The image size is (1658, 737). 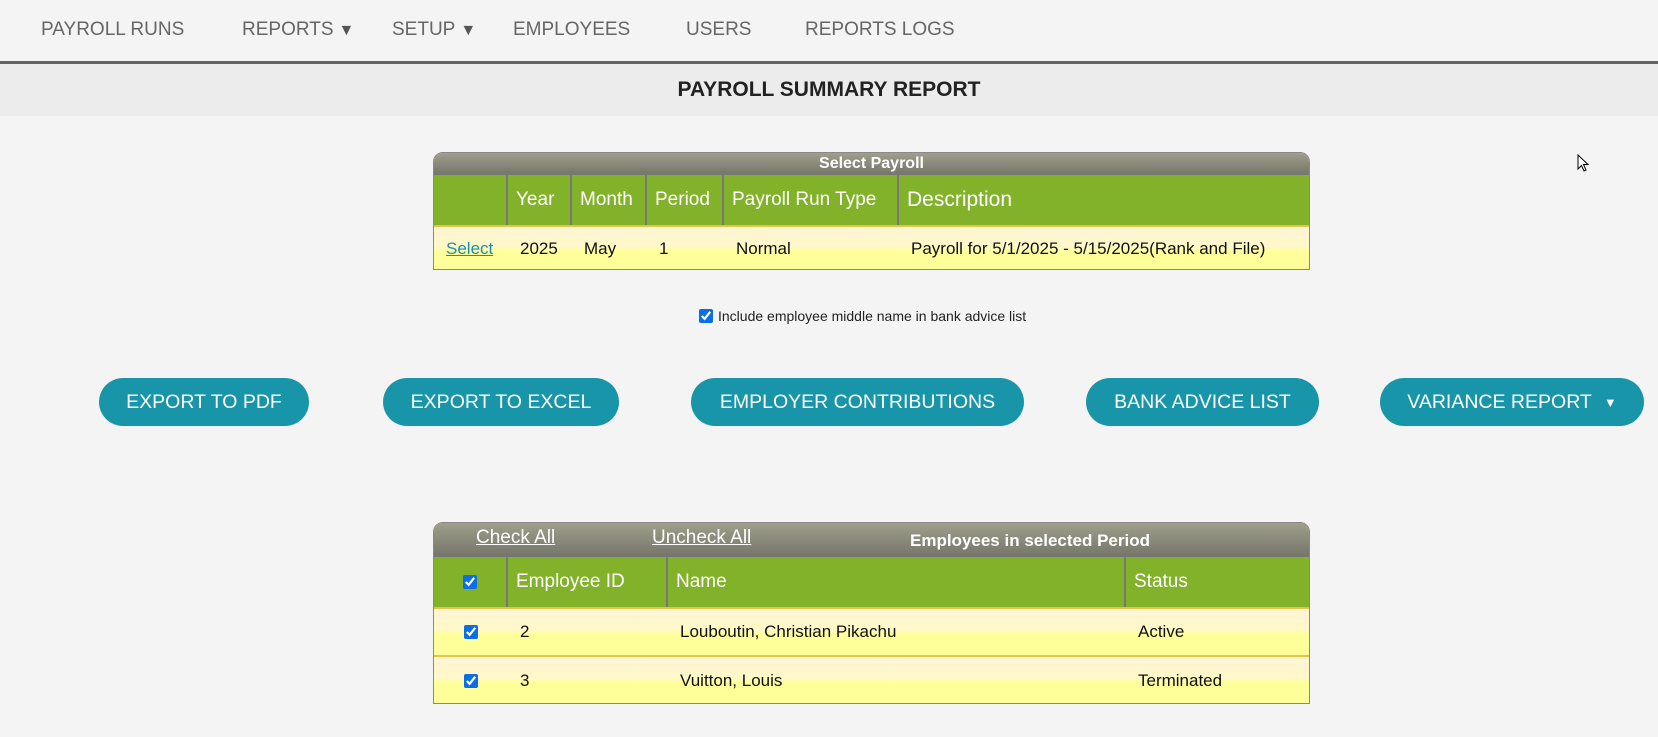 What do you see at coordinates (1202, 402) in the screenshot?
I see `bank-advice-list-button: BANK ADVICE LIST` at bounding box center [1202, 402].